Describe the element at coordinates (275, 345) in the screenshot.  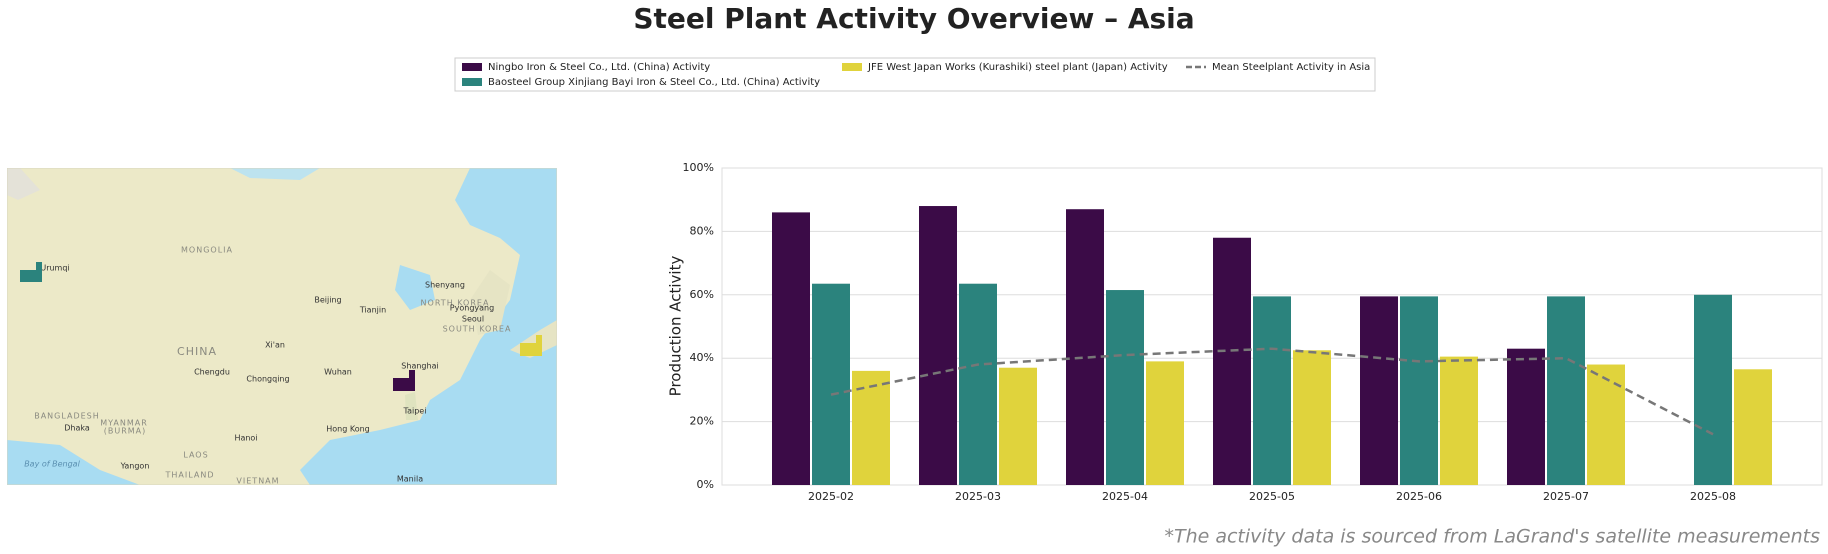
I see `map-label: Xi'an` at that location.